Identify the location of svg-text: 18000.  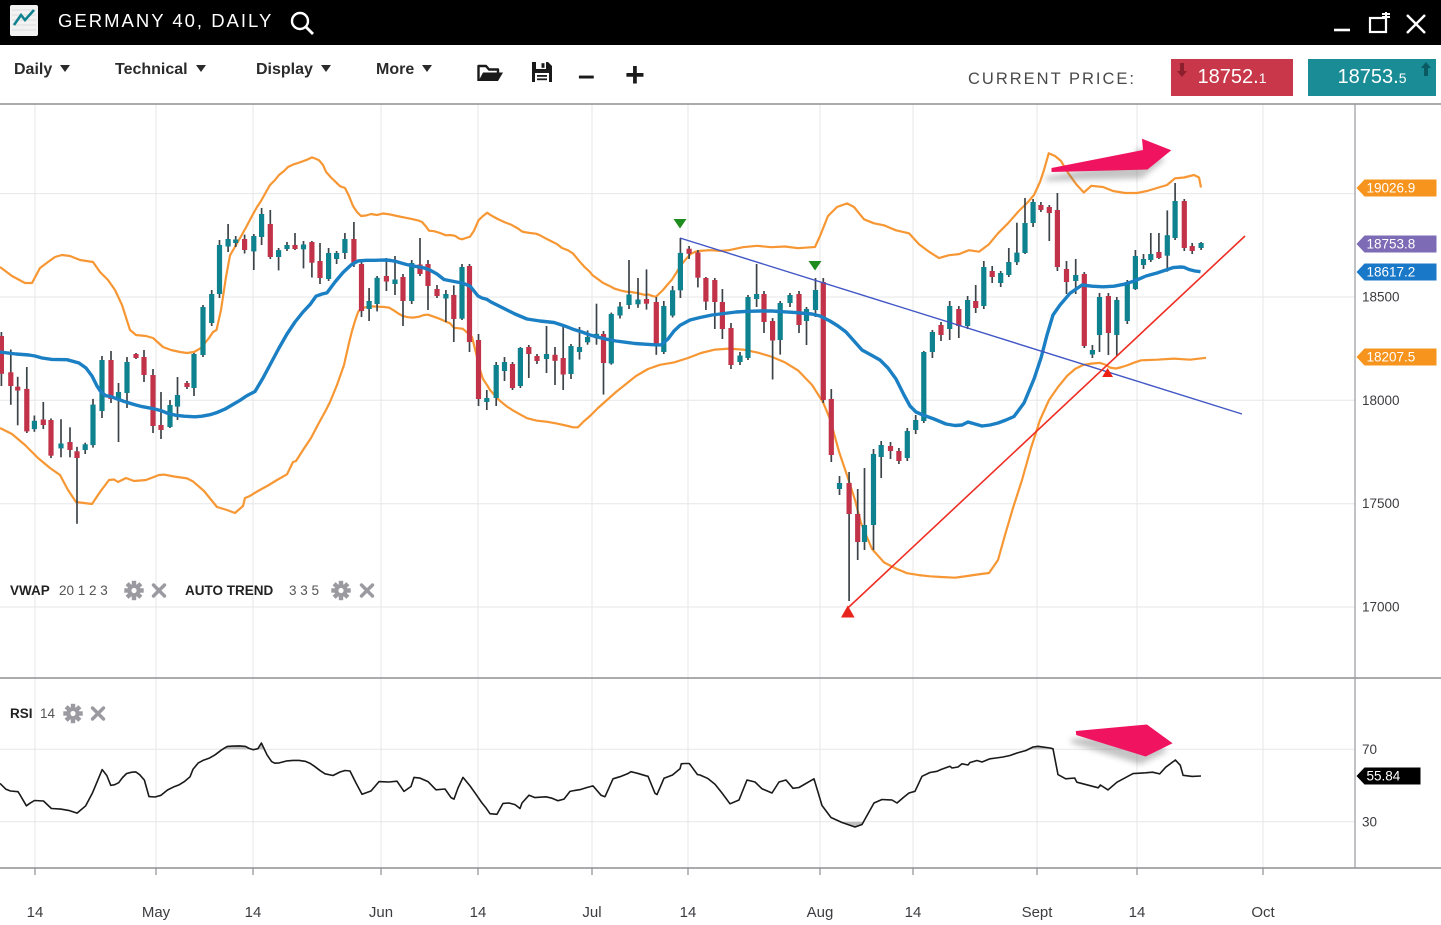
(1381, 400).